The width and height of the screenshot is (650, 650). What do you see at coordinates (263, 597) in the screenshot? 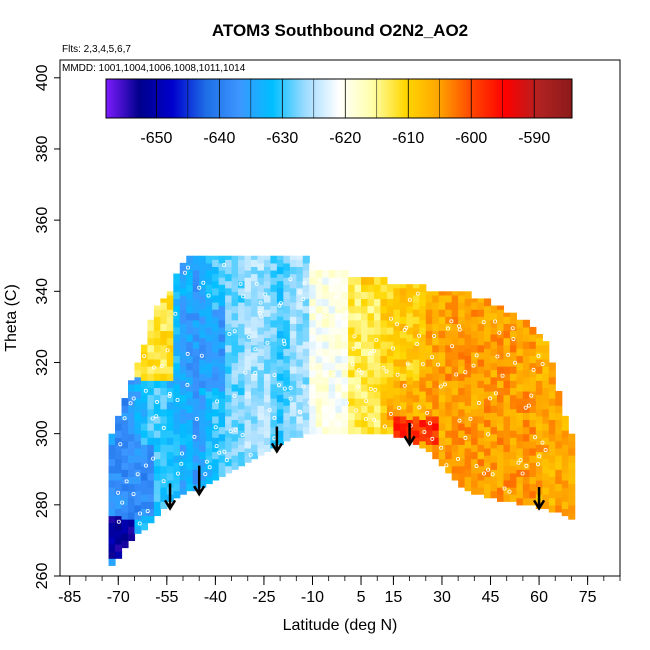
I see `x-tick-label: -25` at bounding box center [263, 597].